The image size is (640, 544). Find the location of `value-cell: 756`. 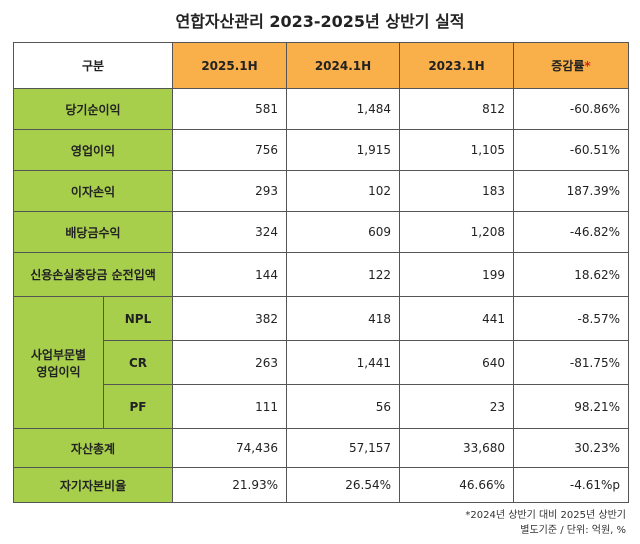

value-cell: 756 is located at coordinates (229, 150).